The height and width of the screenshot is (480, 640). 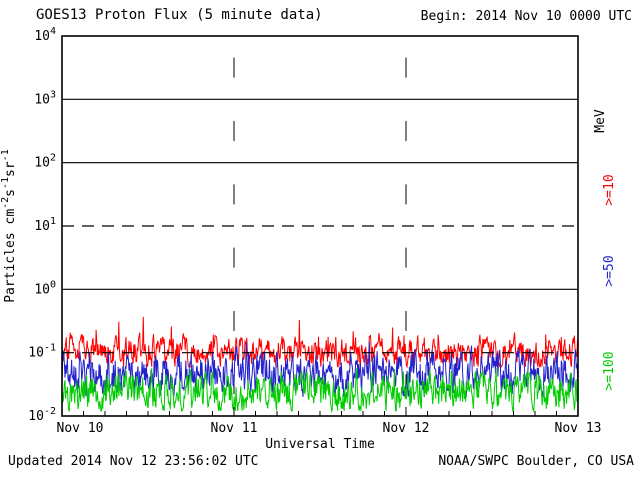 I want to click on y-tick-label-1e0: 10⁰, so click(x=45, y=288).